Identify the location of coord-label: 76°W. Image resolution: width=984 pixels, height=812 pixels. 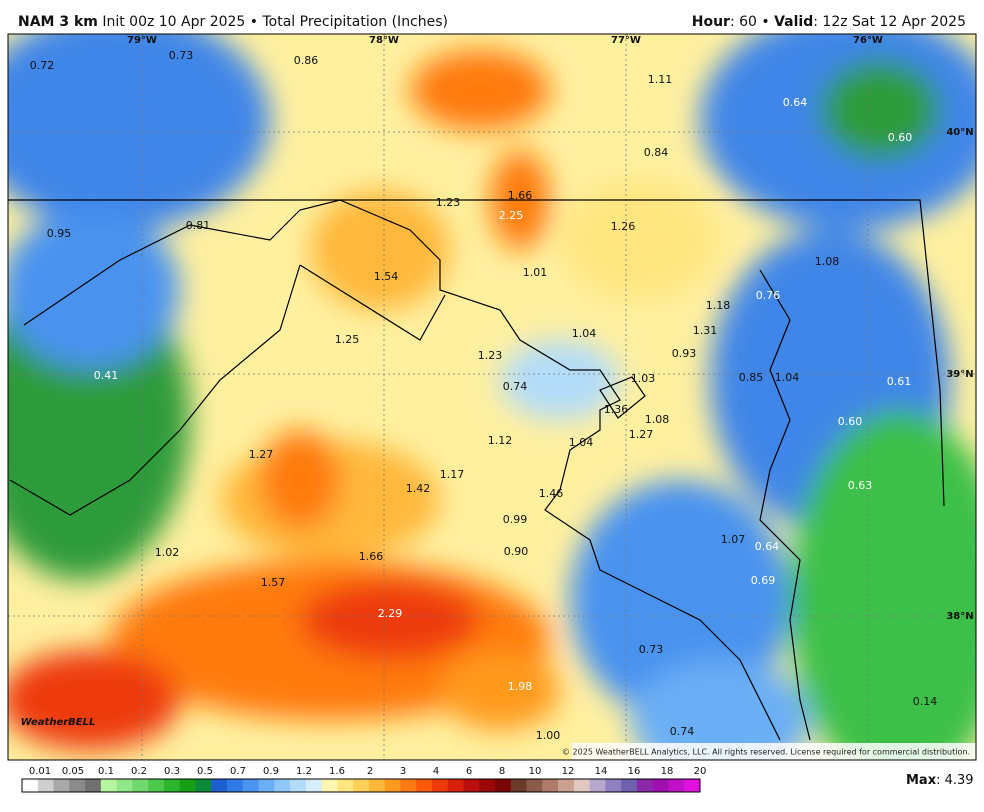
(868, 40).